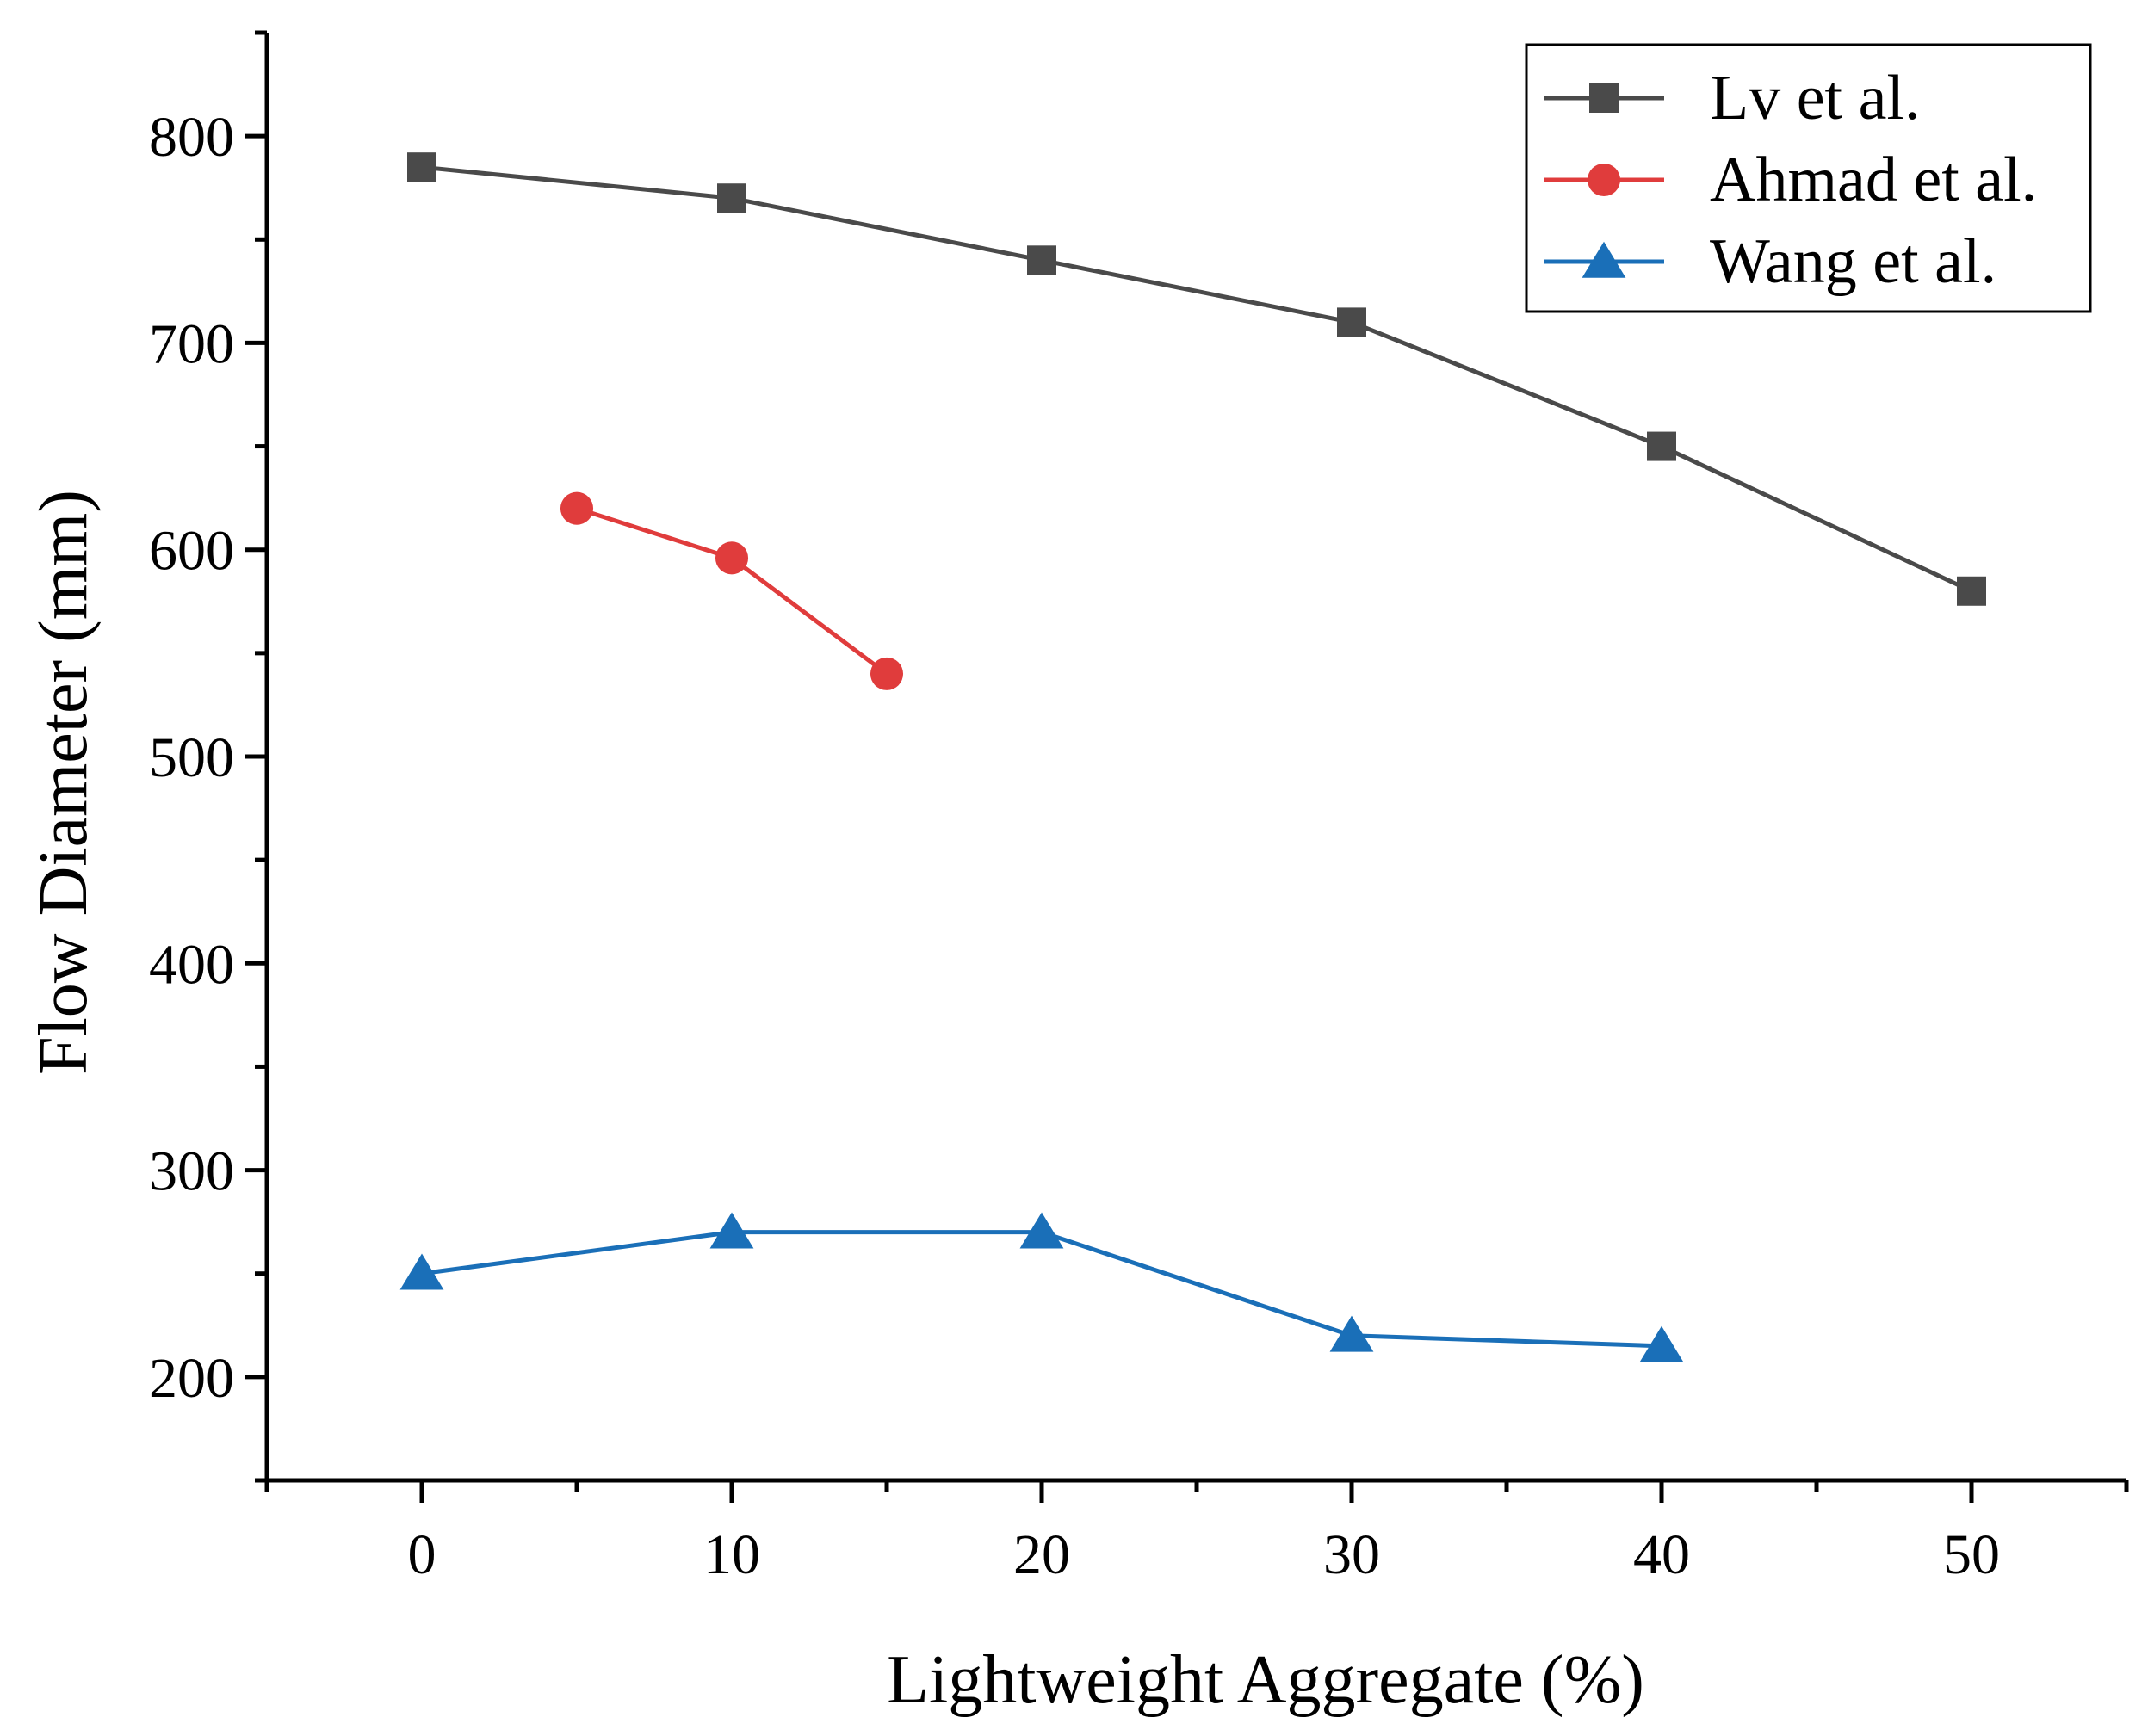 This screenshot has width=2148, height=1736. Describe the element at coordinates (64, 782) in the screenshot. I see `y-axis-title: Flow Diameter (mm)` at that location.